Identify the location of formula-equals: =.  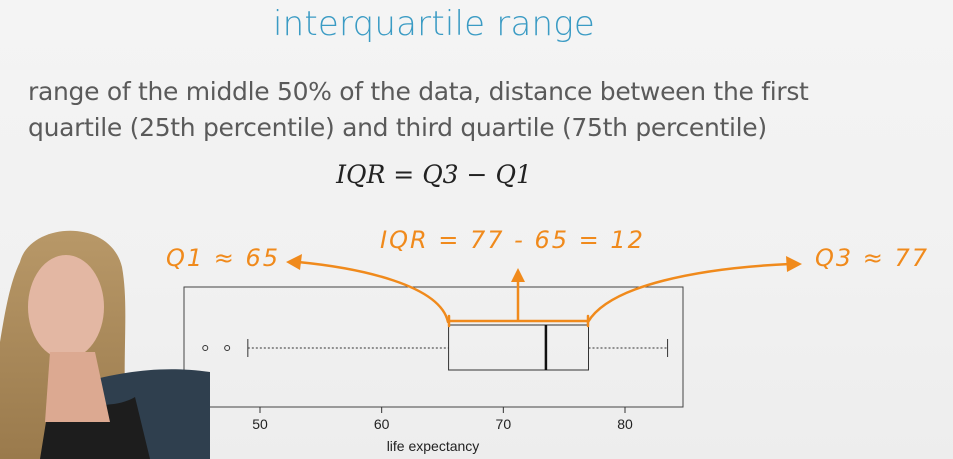
(404, 174).